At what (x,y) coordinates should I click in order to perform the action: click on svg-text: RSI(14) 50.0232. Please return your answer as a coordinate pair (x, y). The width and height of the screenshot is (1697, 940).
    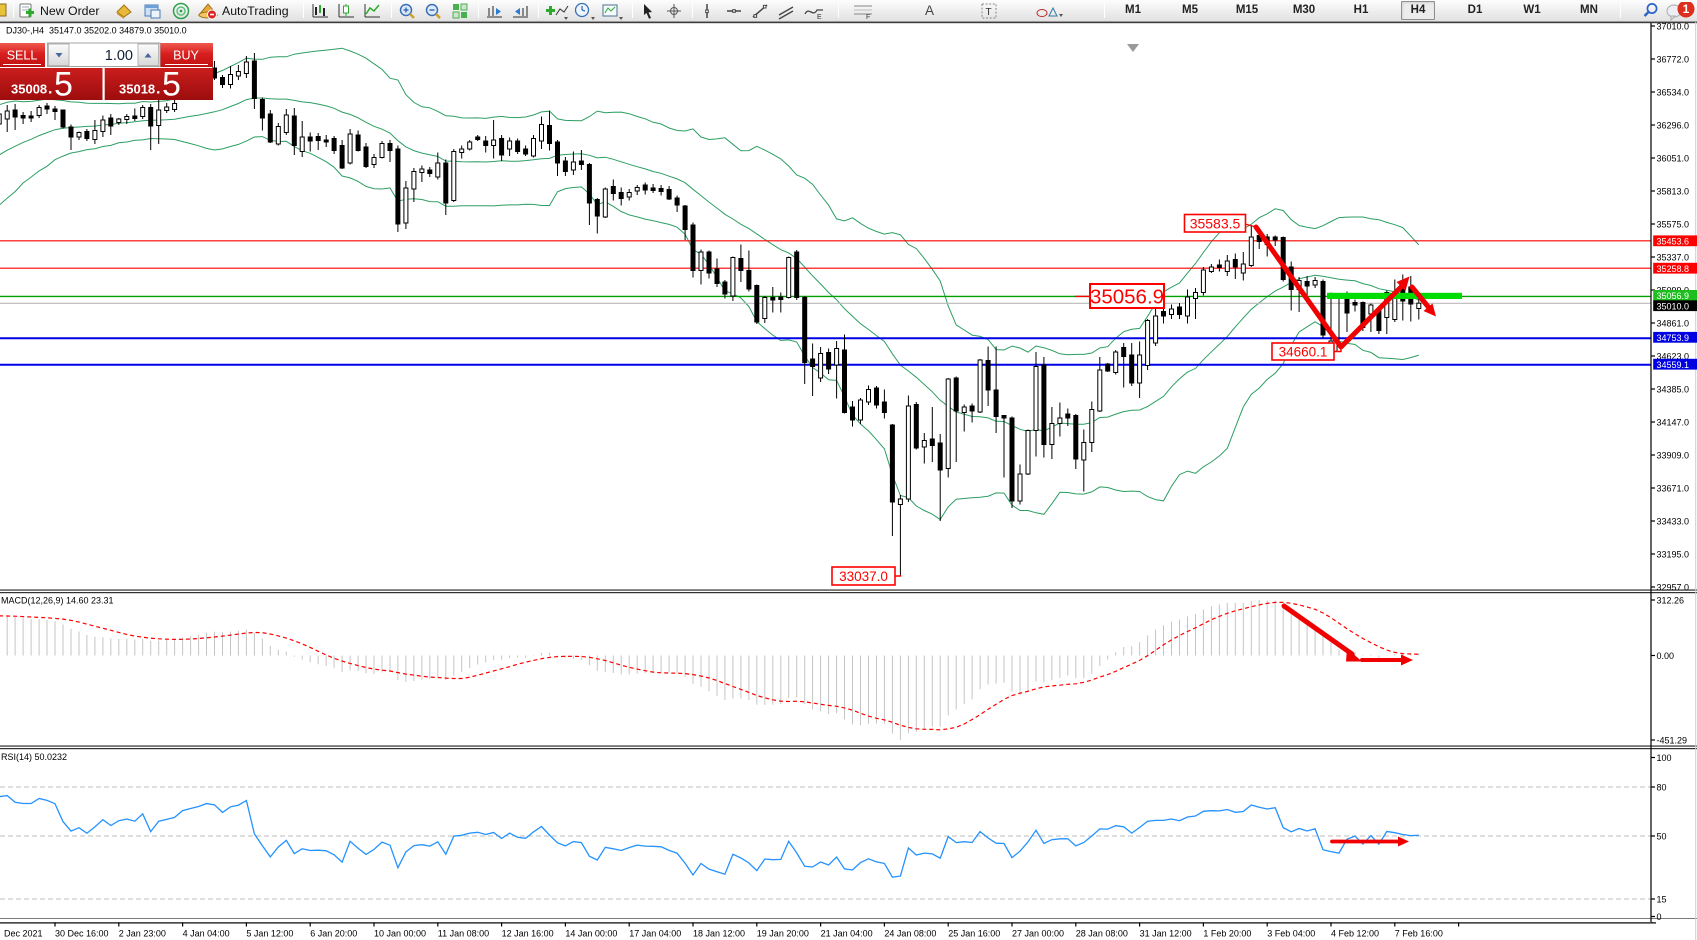
    Looking at the image, I should click on (34, 757).